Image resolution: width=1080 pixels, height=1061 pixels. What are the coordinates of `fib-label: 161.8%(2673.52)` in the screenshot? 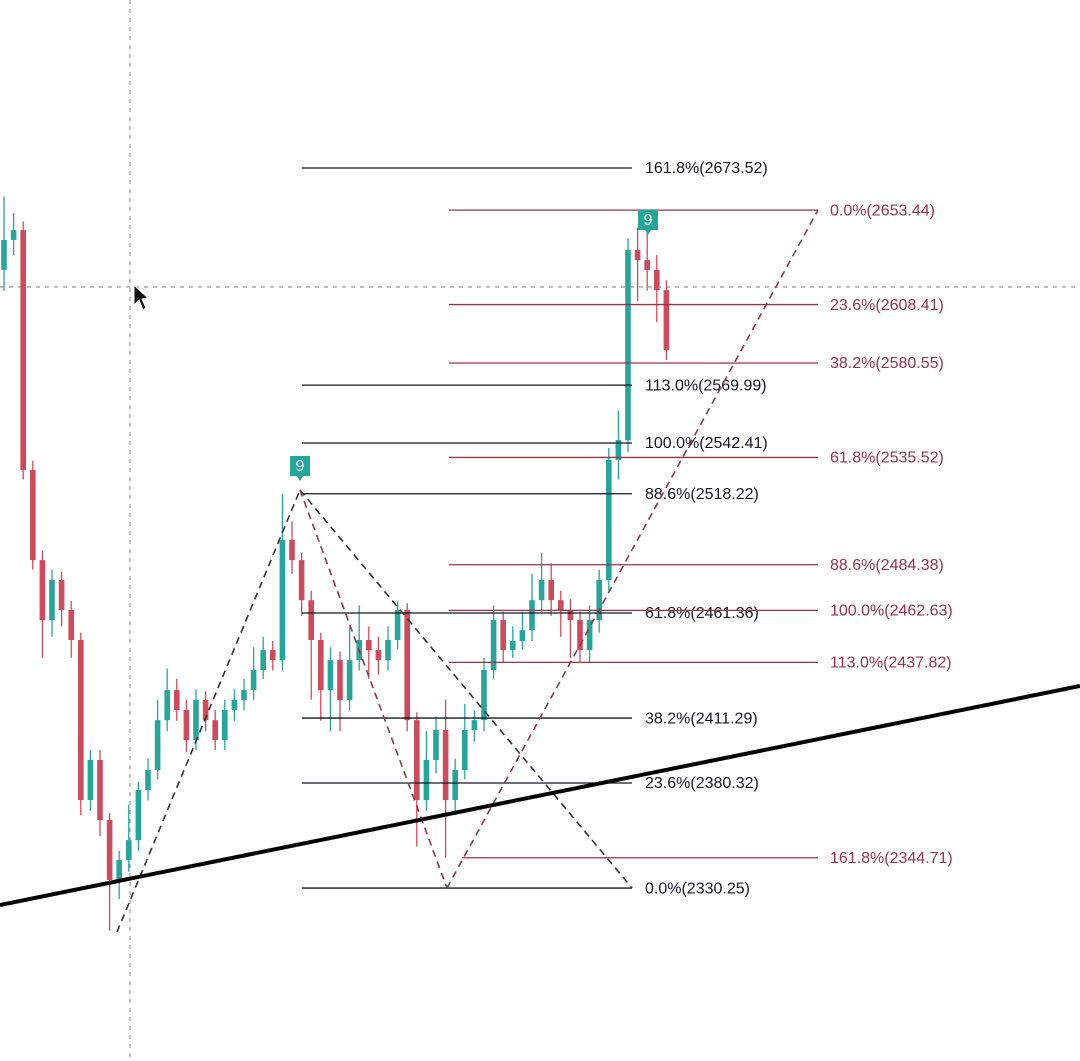 It's located at (706, 168).